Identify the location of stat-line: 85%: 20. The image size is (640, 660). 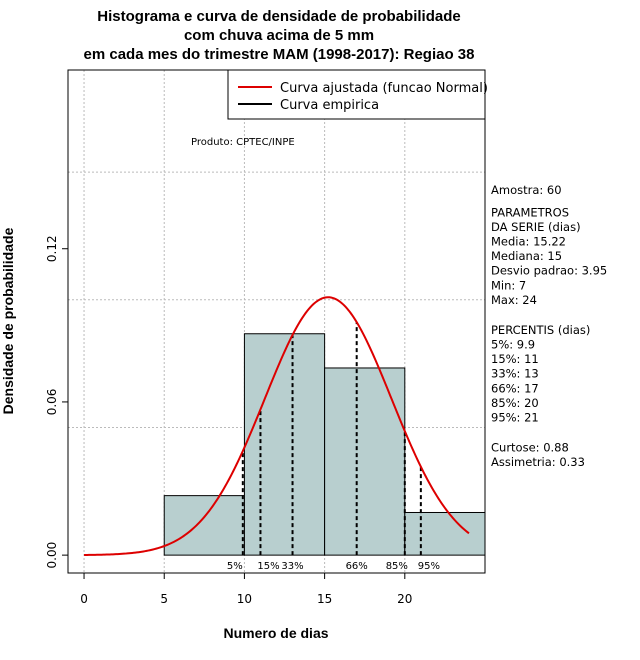
(515, 403).